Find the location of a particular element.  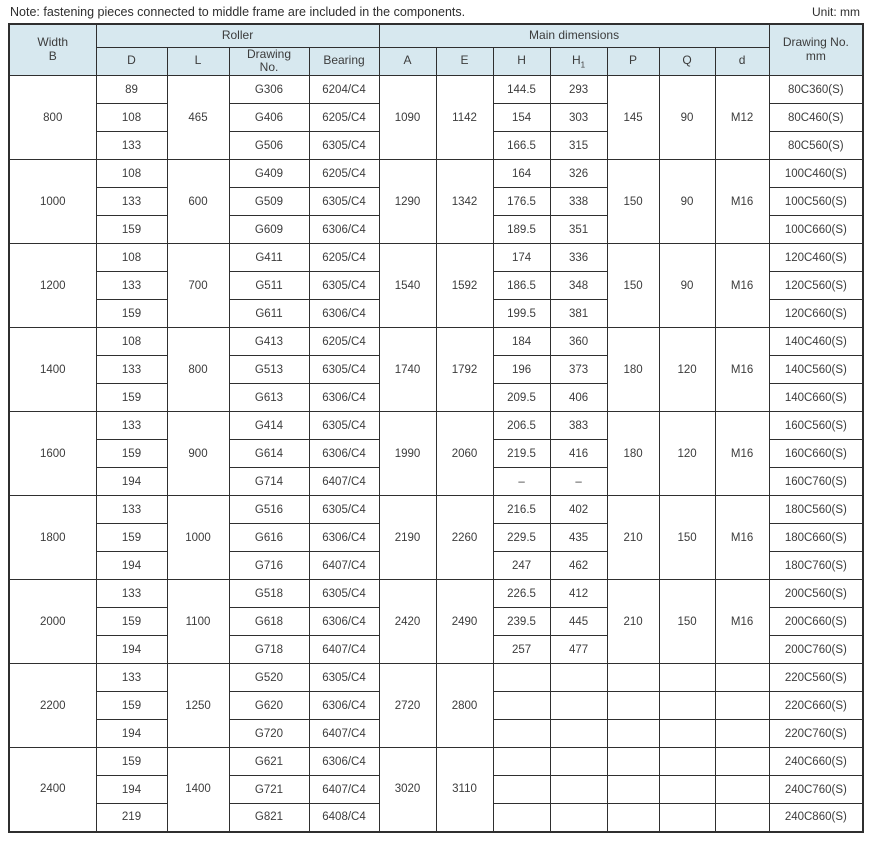

header-roller: Roller is located at coordinates (237, 35).